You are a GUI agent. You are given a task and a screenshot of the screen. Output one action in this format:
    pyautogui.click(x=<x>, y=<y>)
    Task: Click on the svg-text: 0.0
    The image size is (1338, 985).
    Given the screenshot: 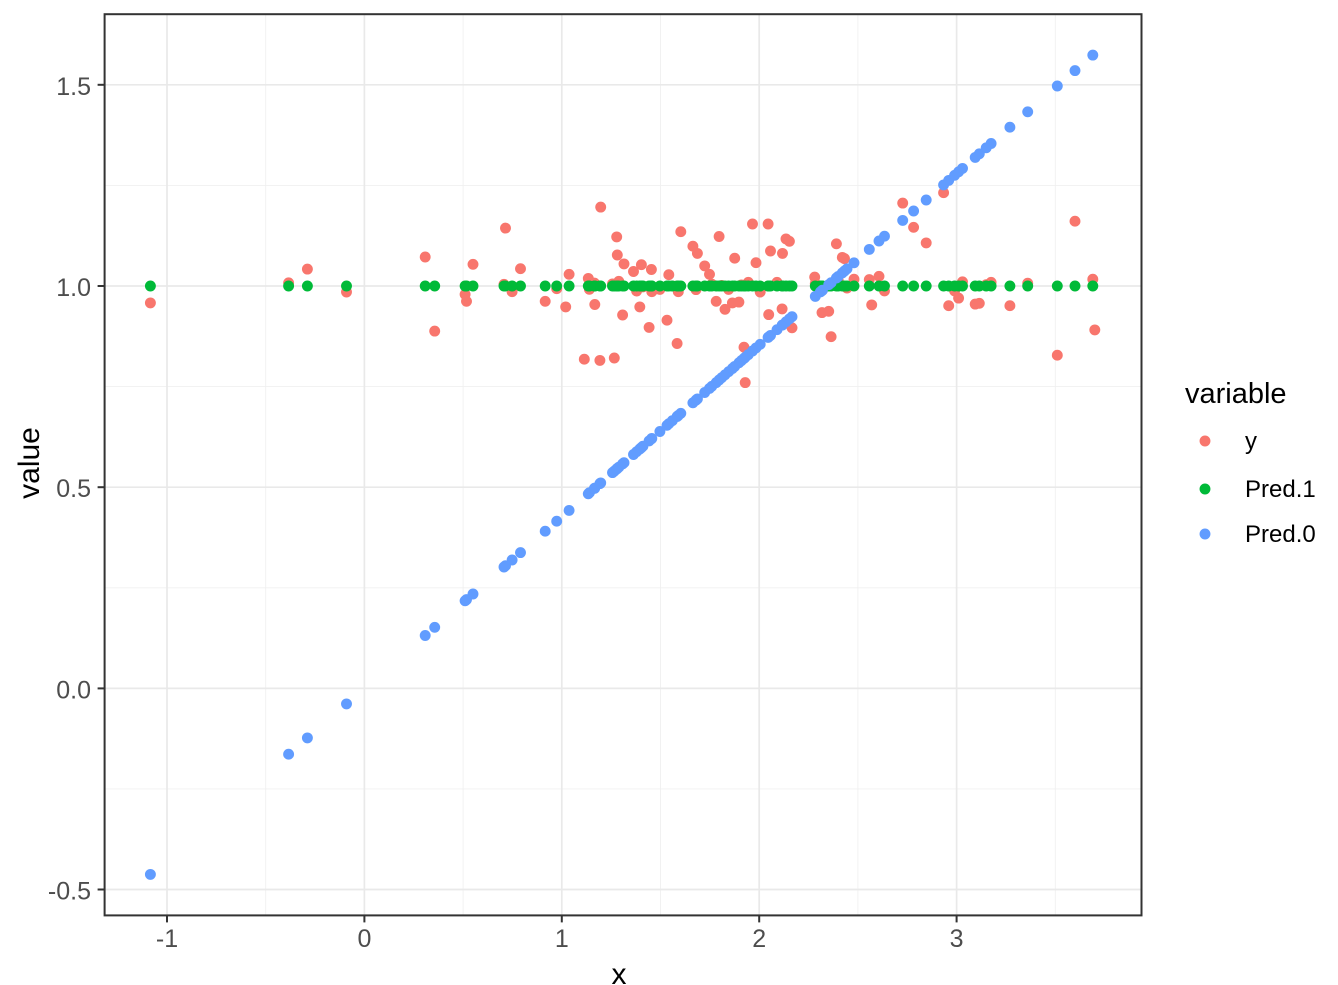 What is the action you would take?
    pyautogui.click(x=73, y=690)
    